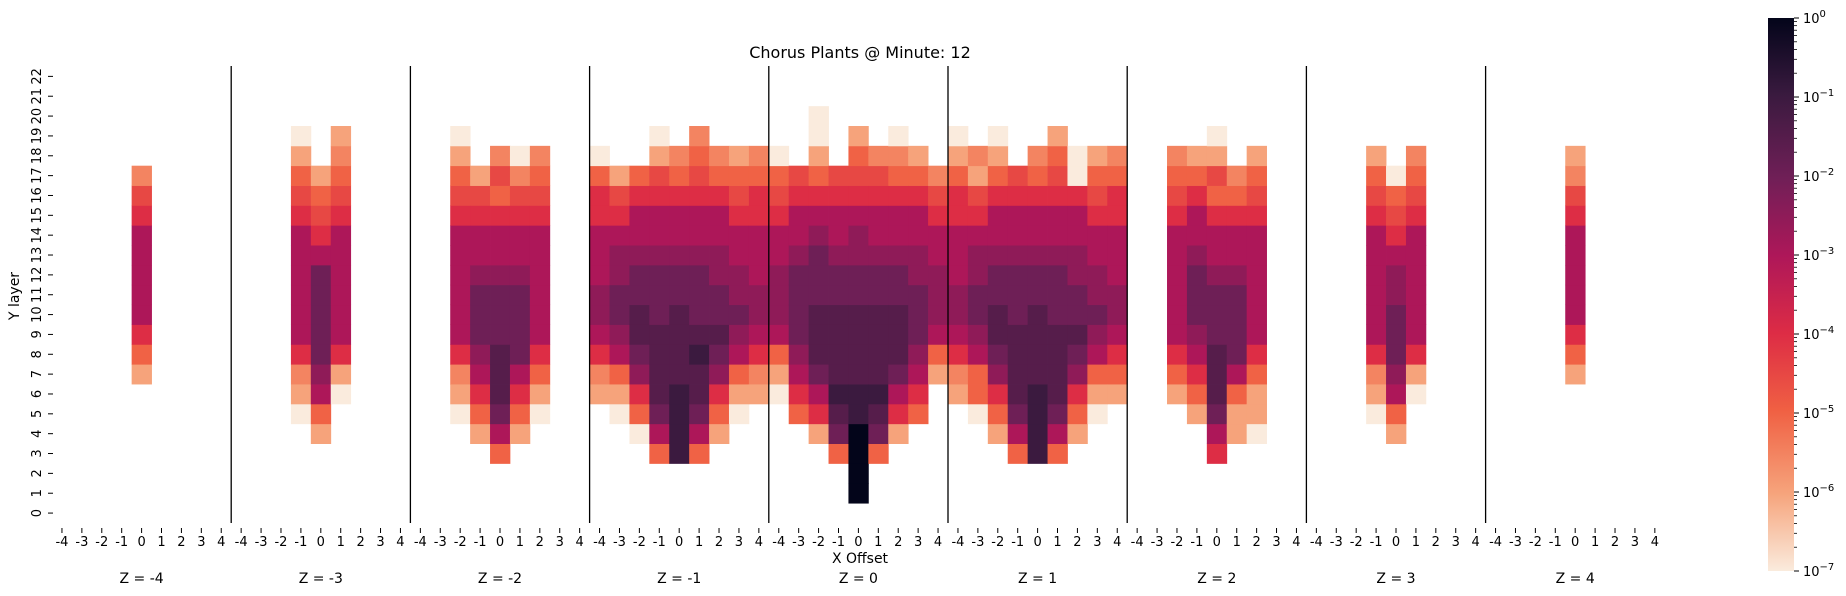 Image resolution: width=1846 pixels, height=596 pixels. What do you see at coordinates (878, 542) in the screenshot?
I see `x-tick-label: 1` at bounding box center [878, 542].